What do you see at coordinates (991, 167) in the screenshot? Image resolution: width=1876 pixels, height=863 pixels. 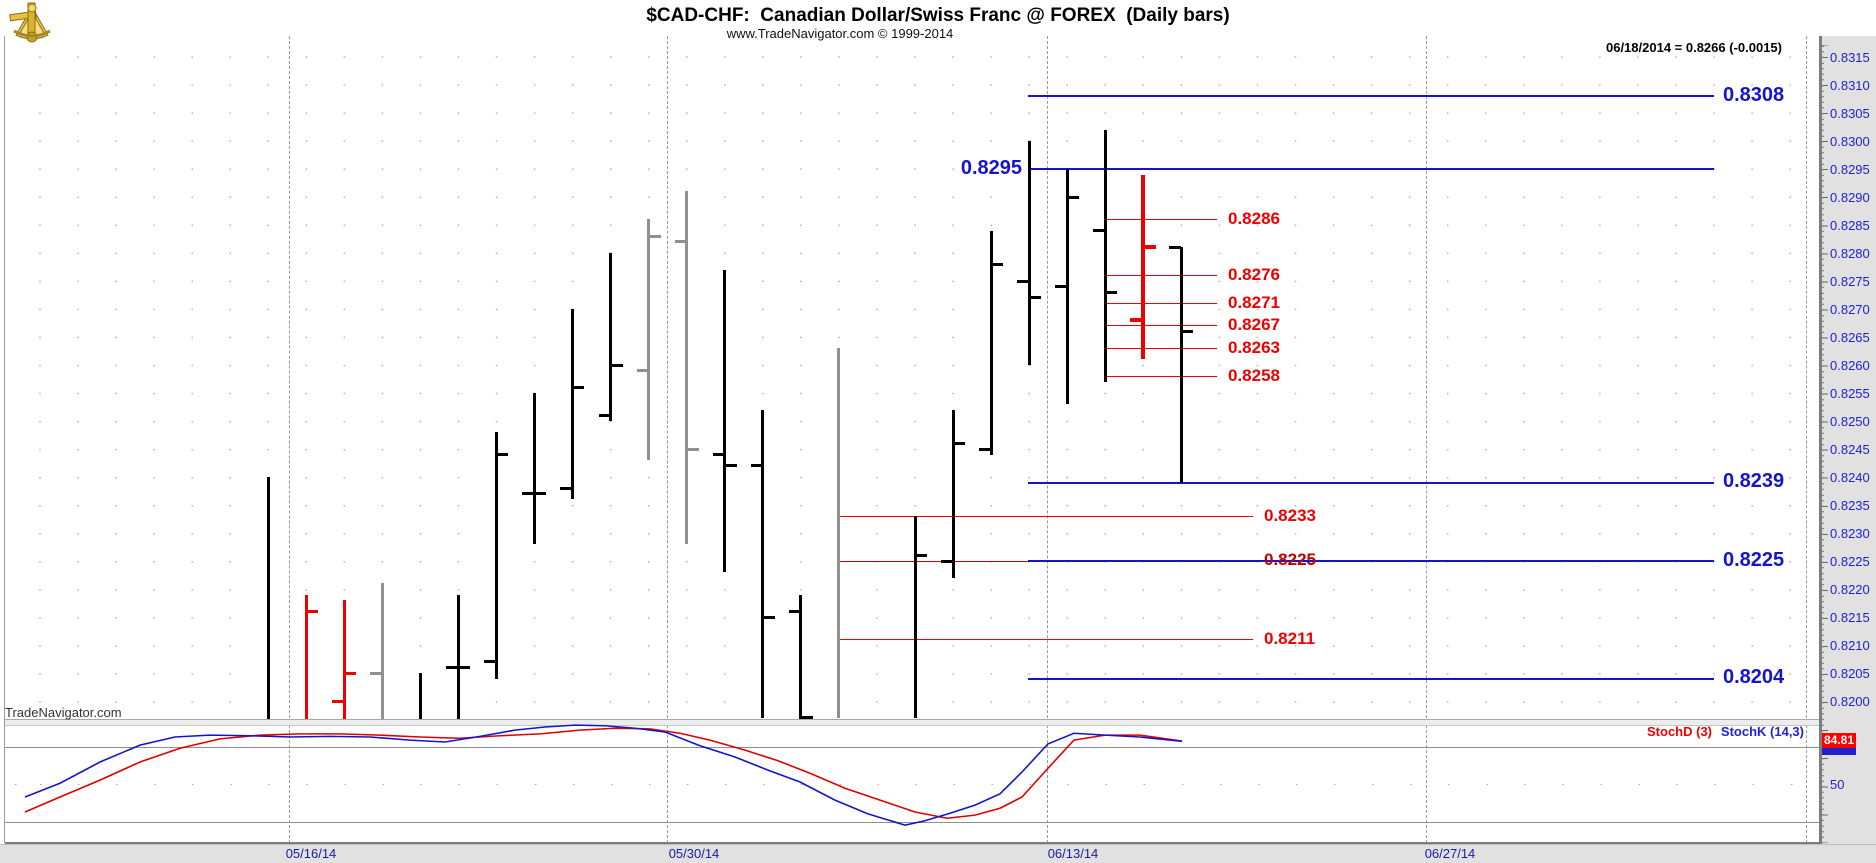 I see `level-label: 0.8295` at bounding box center [991, 167].